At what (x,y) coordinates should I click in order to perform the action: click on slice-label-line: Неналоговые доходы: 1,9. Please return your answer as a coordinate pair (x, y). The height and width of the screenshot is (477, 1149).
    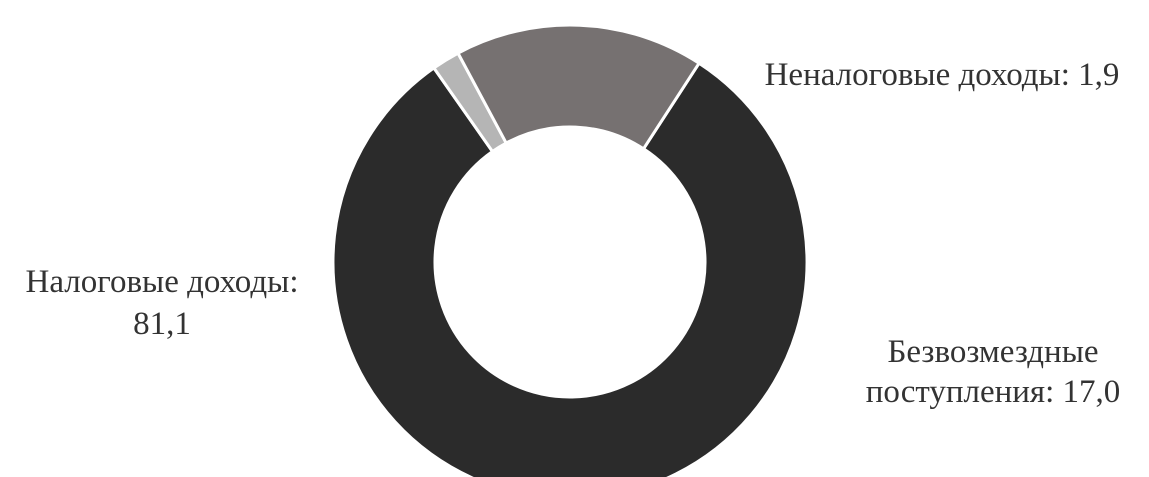
    Looking at the image, I should click on (942, 75).